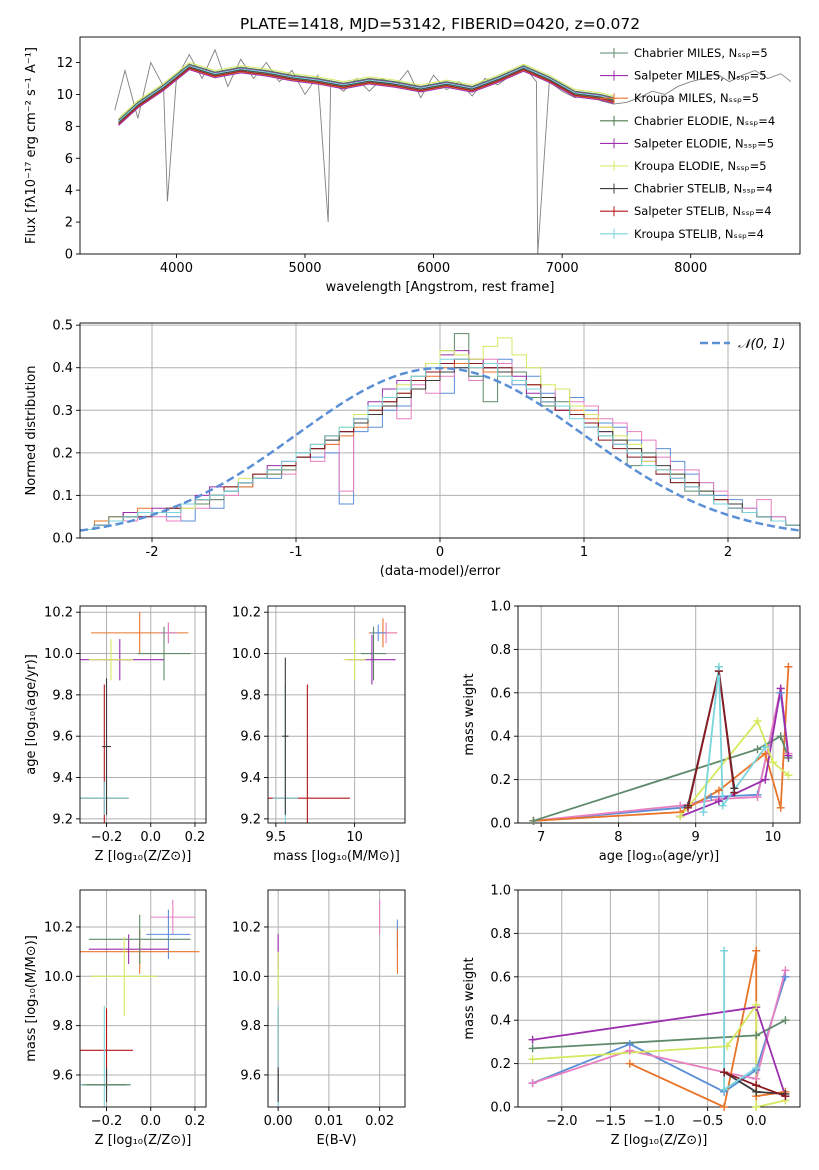 The height and width of the screenshot is (1170, 819). I want to click on y-tick-label: 9.4, so click(62, 778).